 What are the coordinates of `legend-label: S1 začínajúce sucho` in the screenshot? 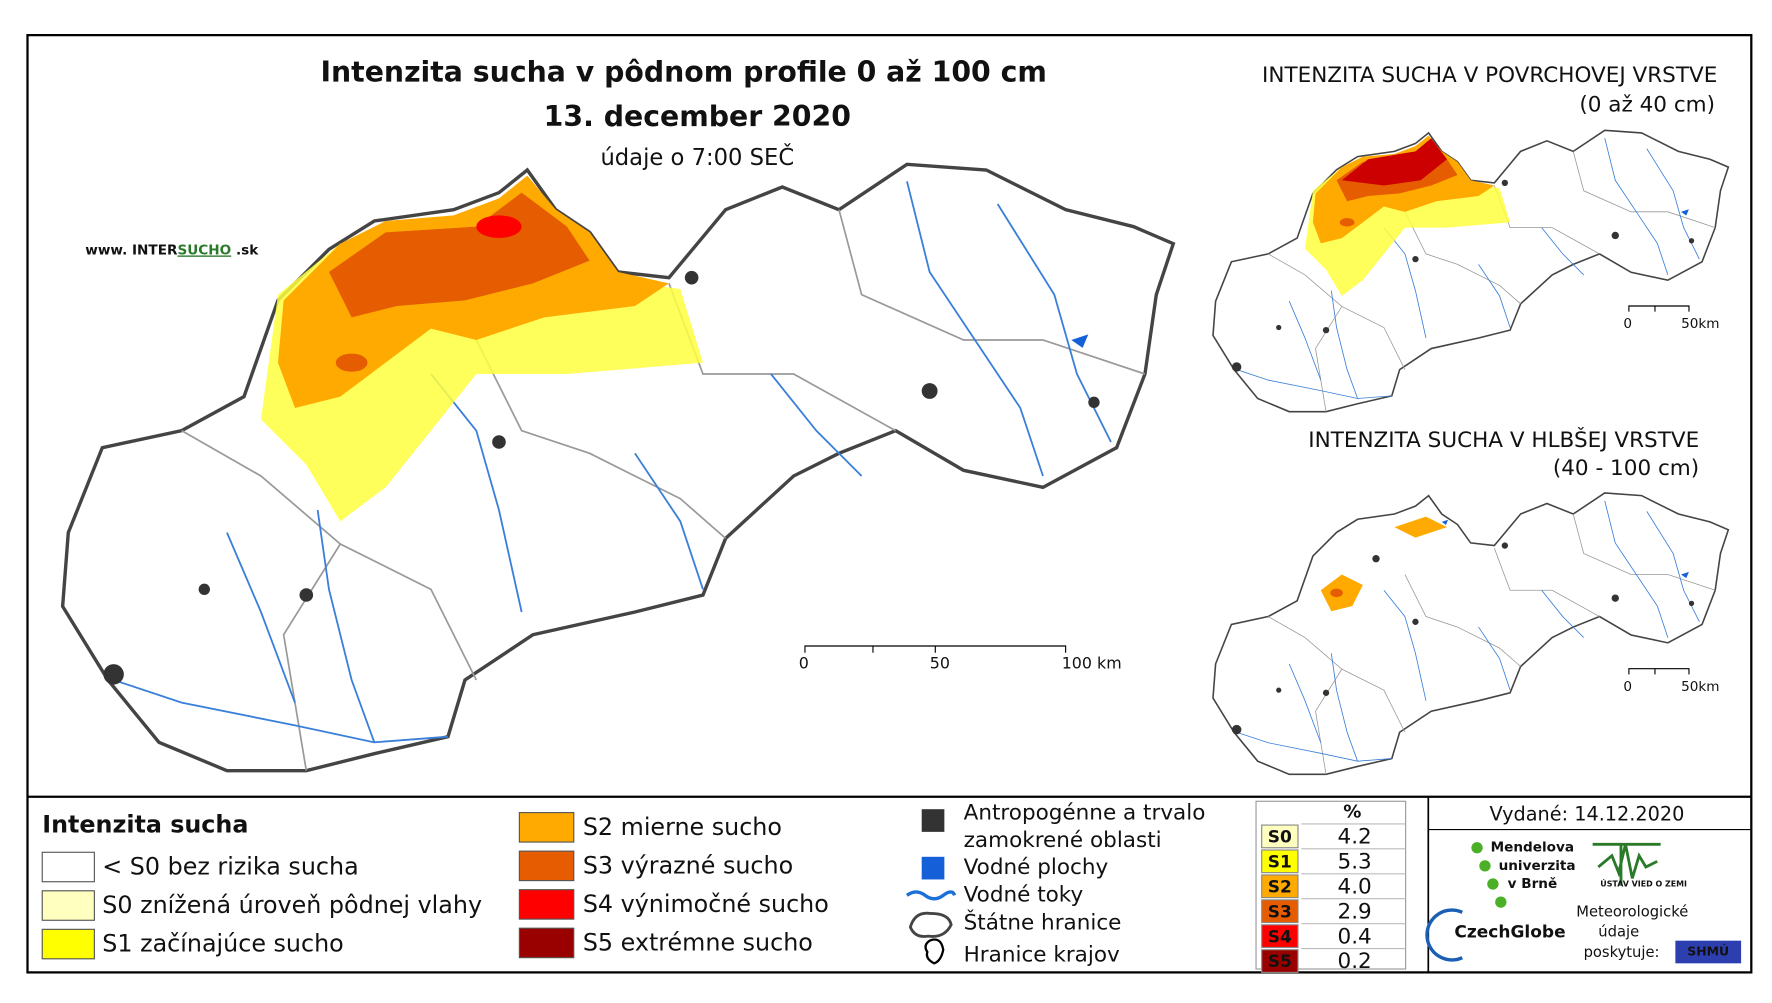 It's located at (222, 944).